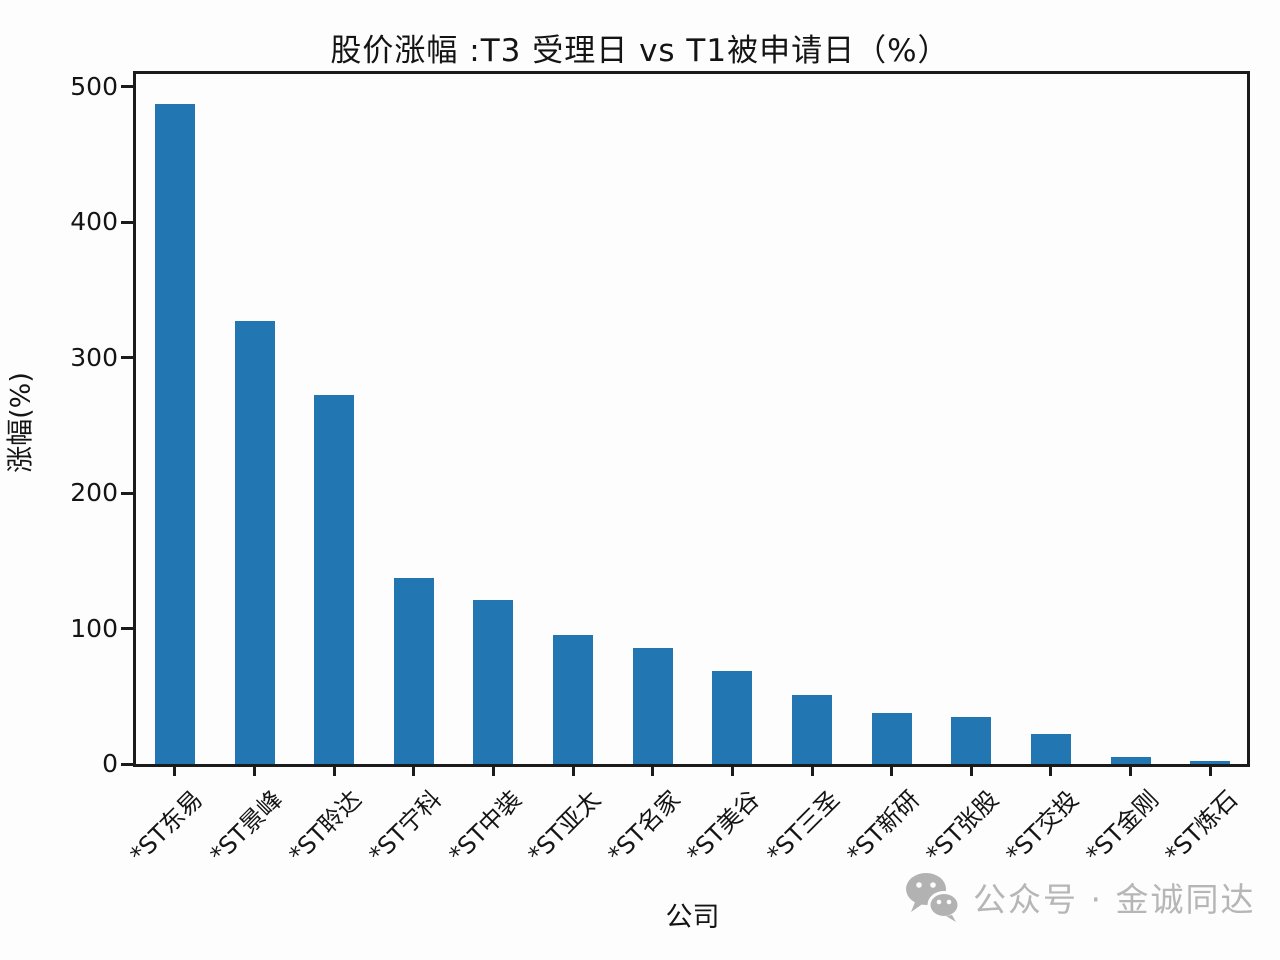 Image resolution: width=1280 pixels, height=960 pixels. I want to click on y-tick-label: 400, so click(94, 221).